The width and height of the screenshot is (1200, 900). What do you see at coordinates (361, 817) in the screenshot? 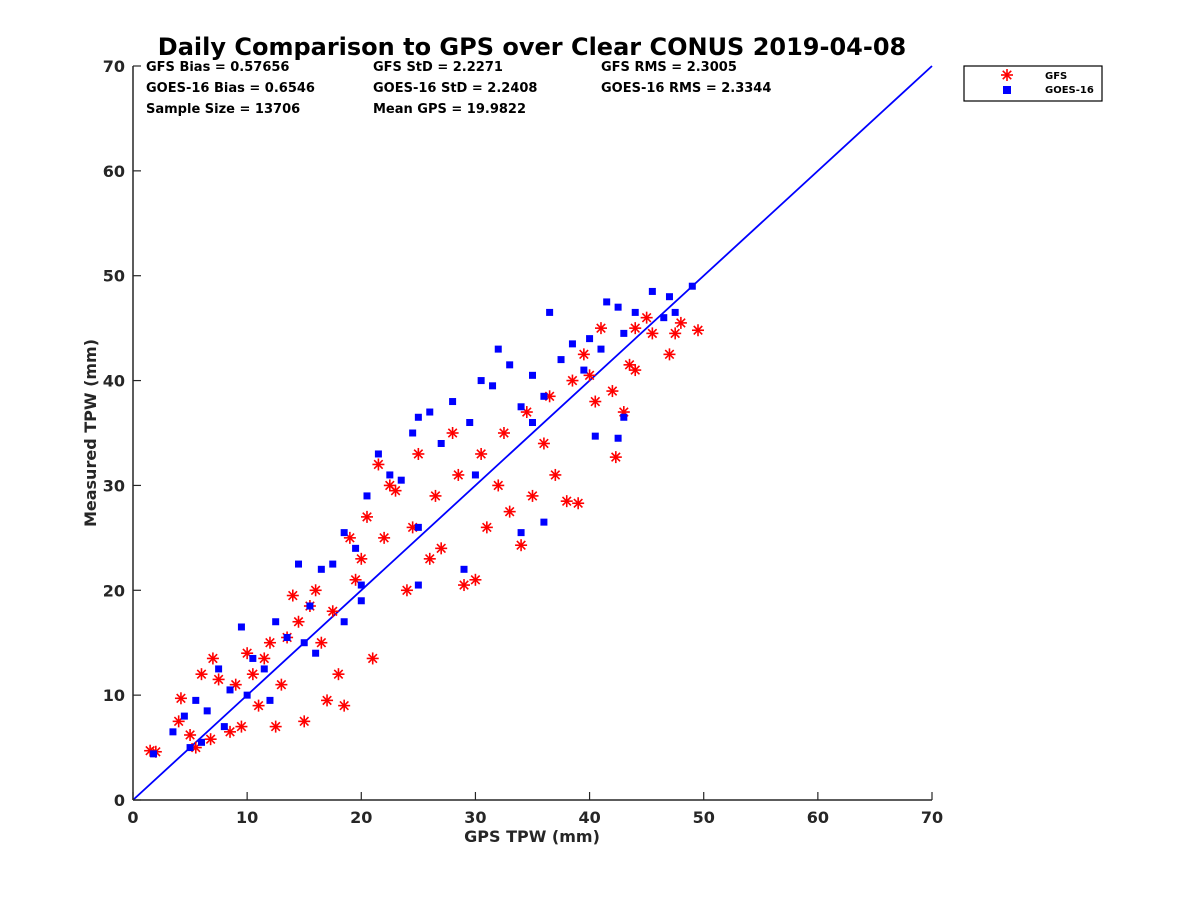
I see `x-tick-label: 20` at bounding box center [361, 817].